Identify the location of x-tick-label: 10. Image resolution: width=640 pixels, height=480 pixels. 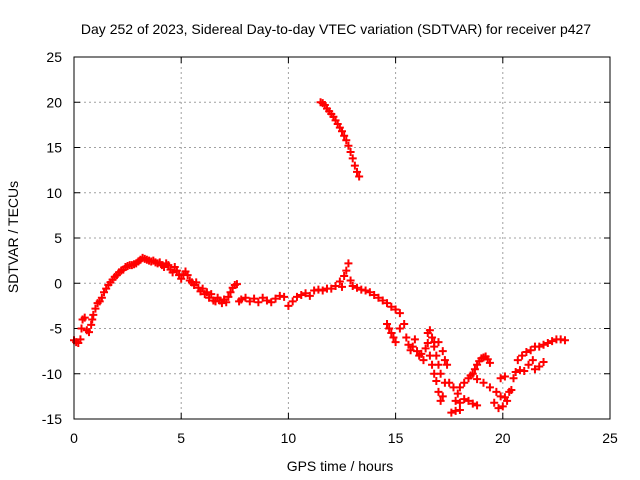
(289, 438).